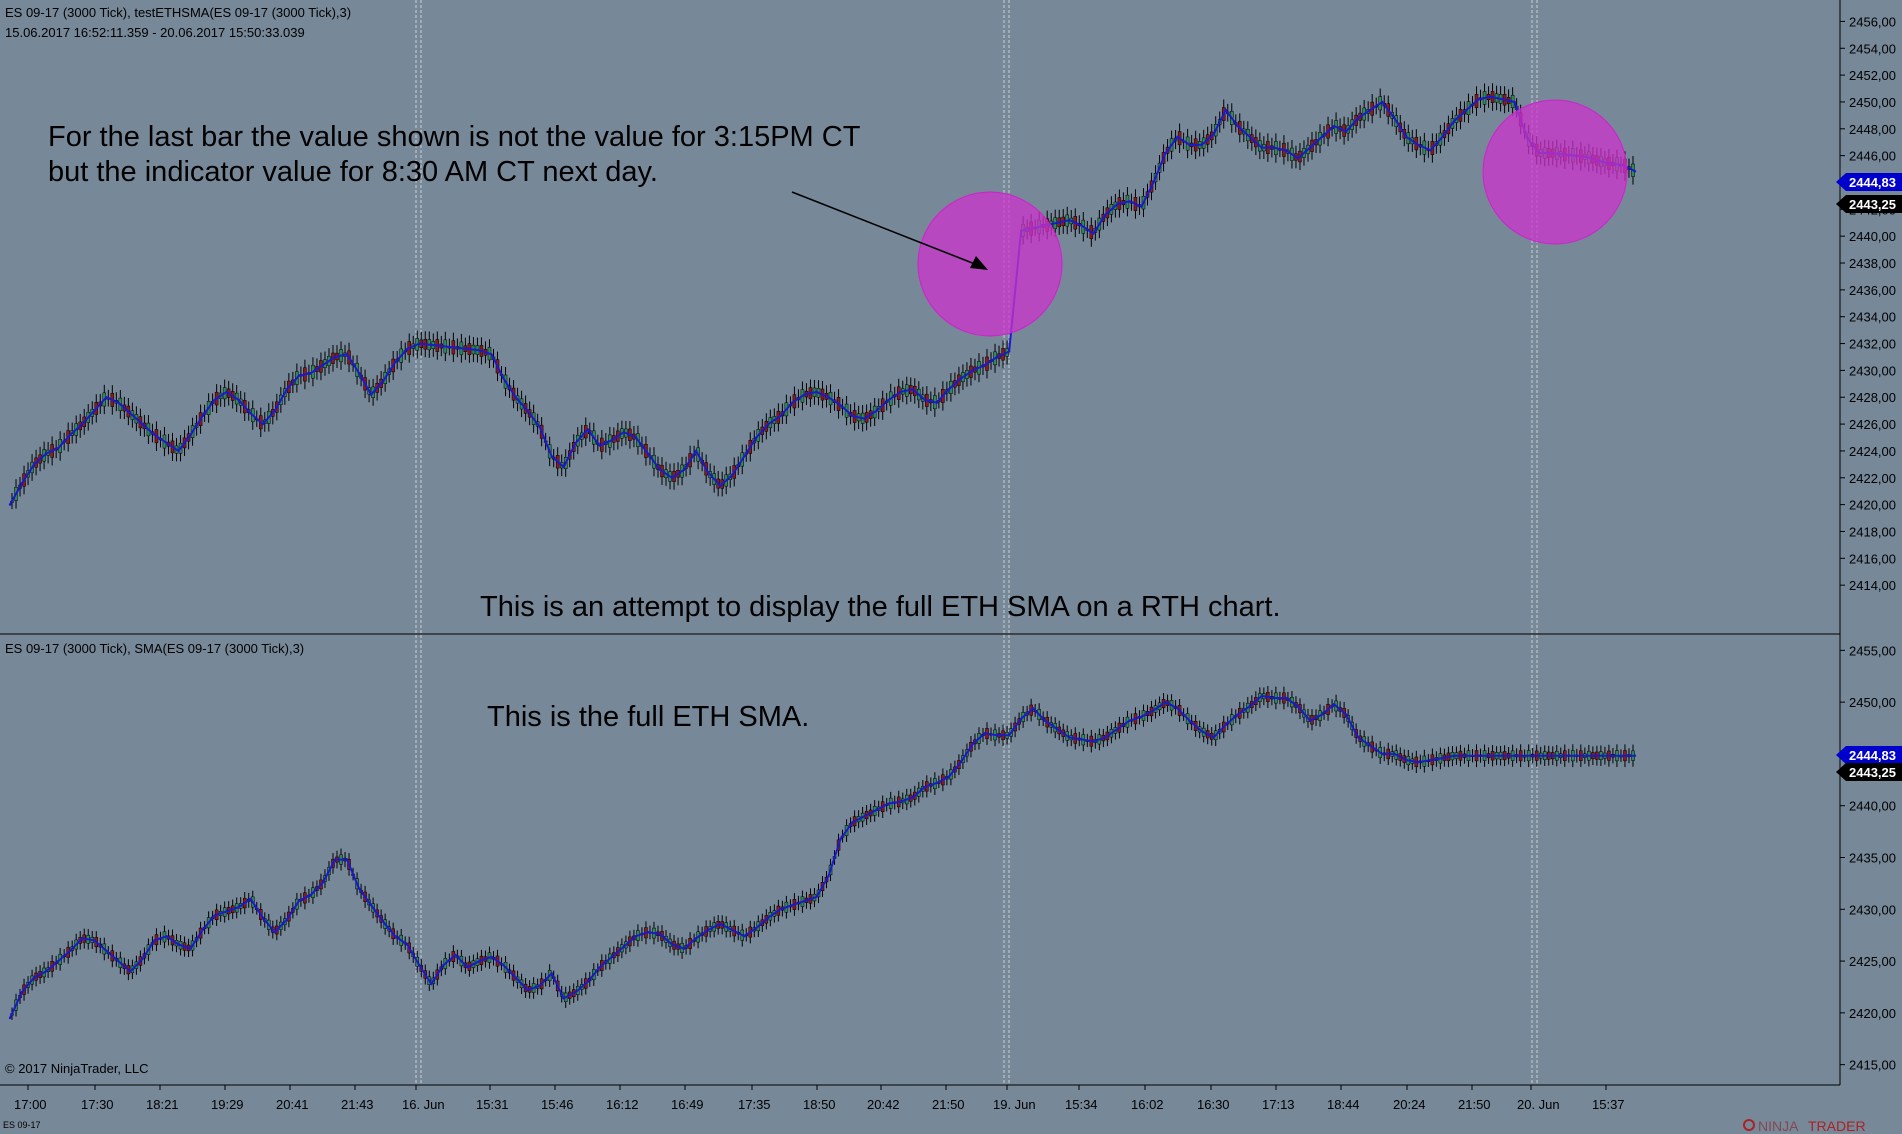  What do you see at coordinates (1872, 263) in the screenshot?
I see `y-tick-label: 2438,00` at bounding box center [1872, 263].